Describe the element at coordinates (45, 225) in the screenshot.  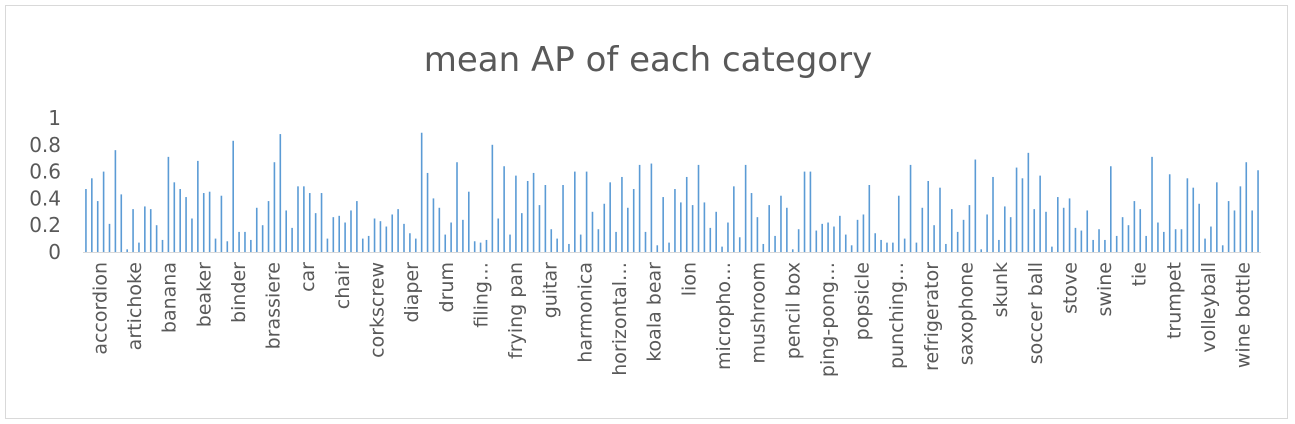
I see `y-tick-label: 0.2` at that location.